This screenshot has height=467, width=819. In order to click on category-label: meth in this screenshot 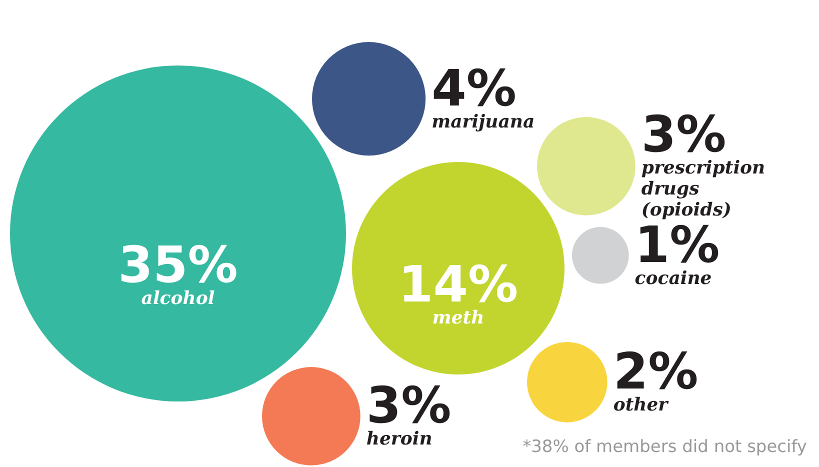, I will do `click(458, 317)`.